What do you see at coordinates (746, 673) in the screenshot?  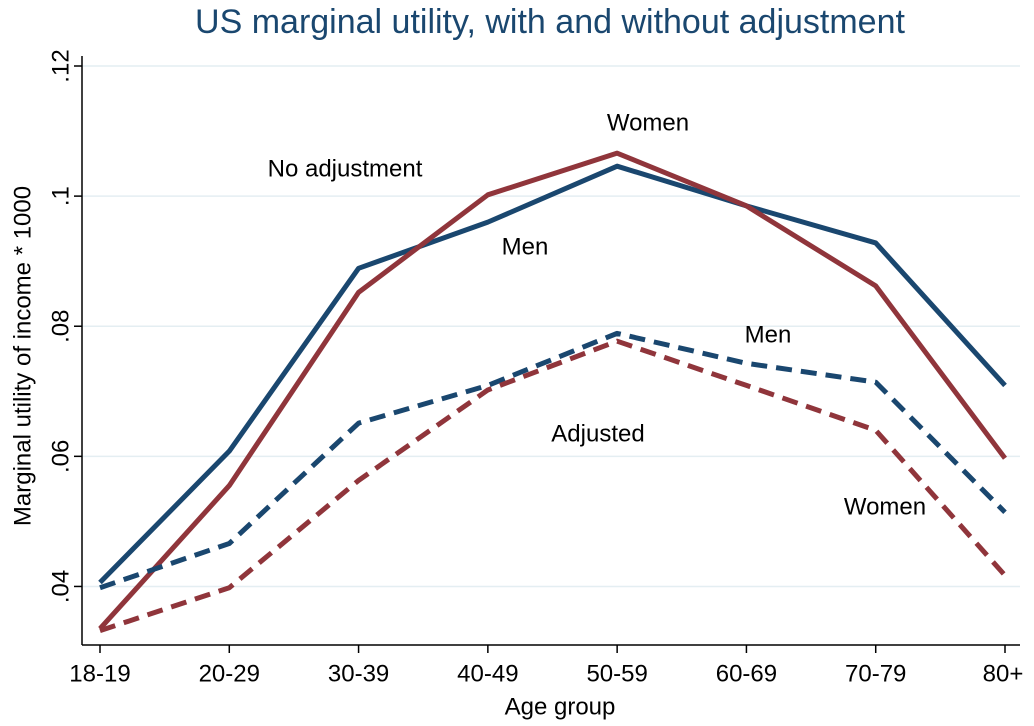 I see `x-tick-label: 60-69` at bounding box center [746, 673].